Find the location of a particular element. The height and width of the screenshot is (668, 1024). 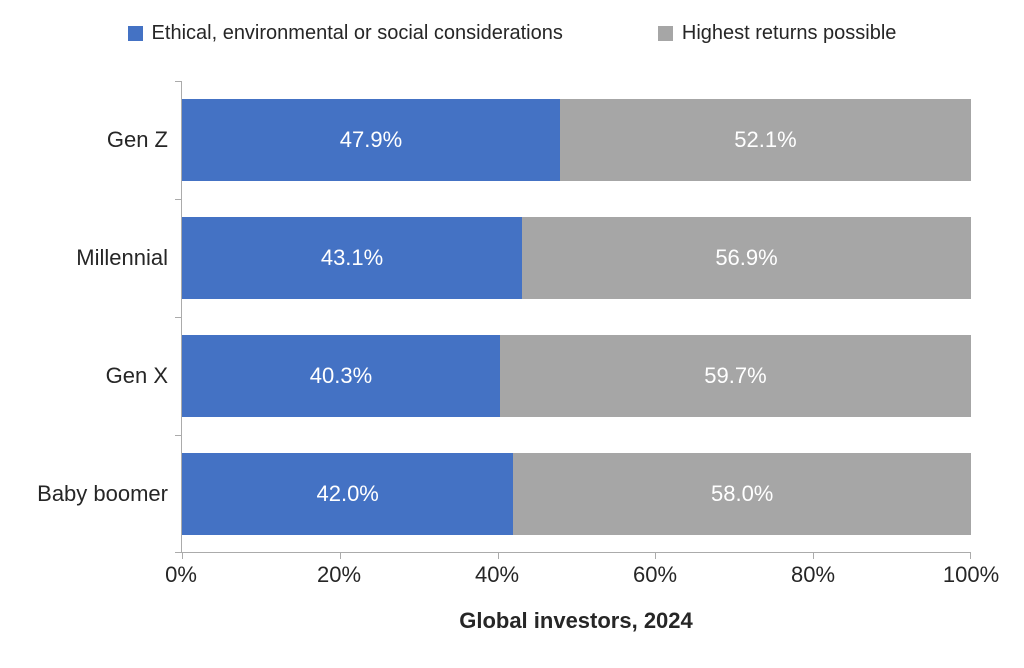

data-label: 40.3% is located at coordinates (341, 375).